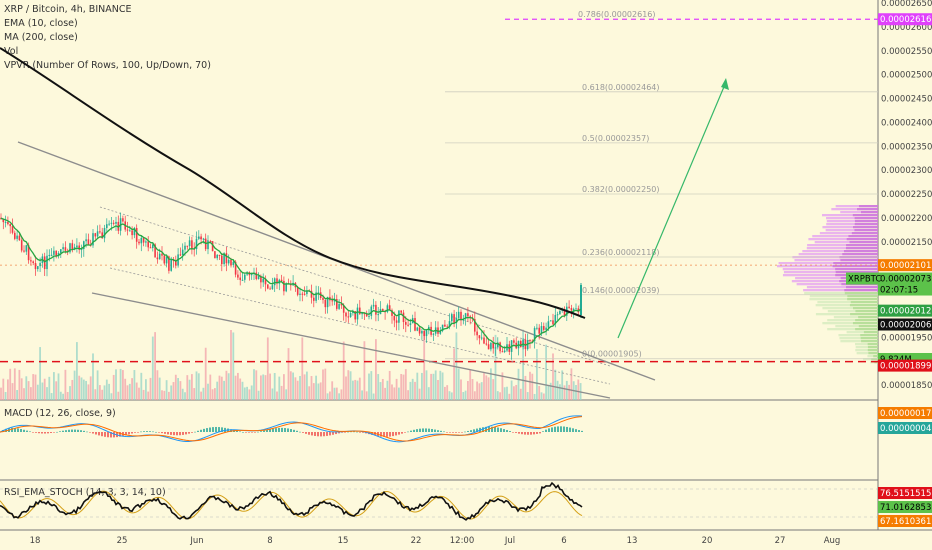 The height and width of the screenshot is (550, 932). Describe the element at coordinates (672, 210) in the screenshot. I see `projection-arrow` at that location.